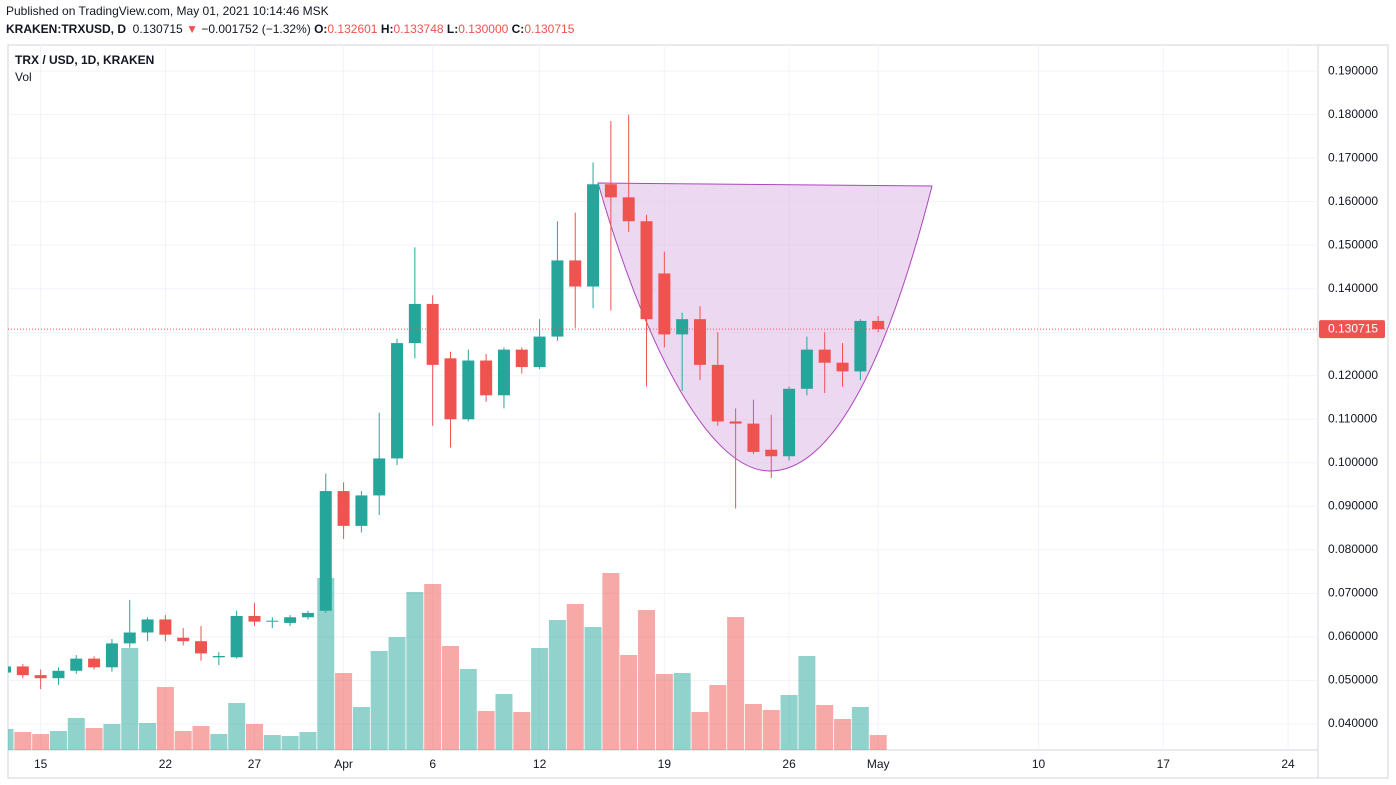 The image size is (1396, 785). I want to click on x-tick-label: 6, so click(432, 764).